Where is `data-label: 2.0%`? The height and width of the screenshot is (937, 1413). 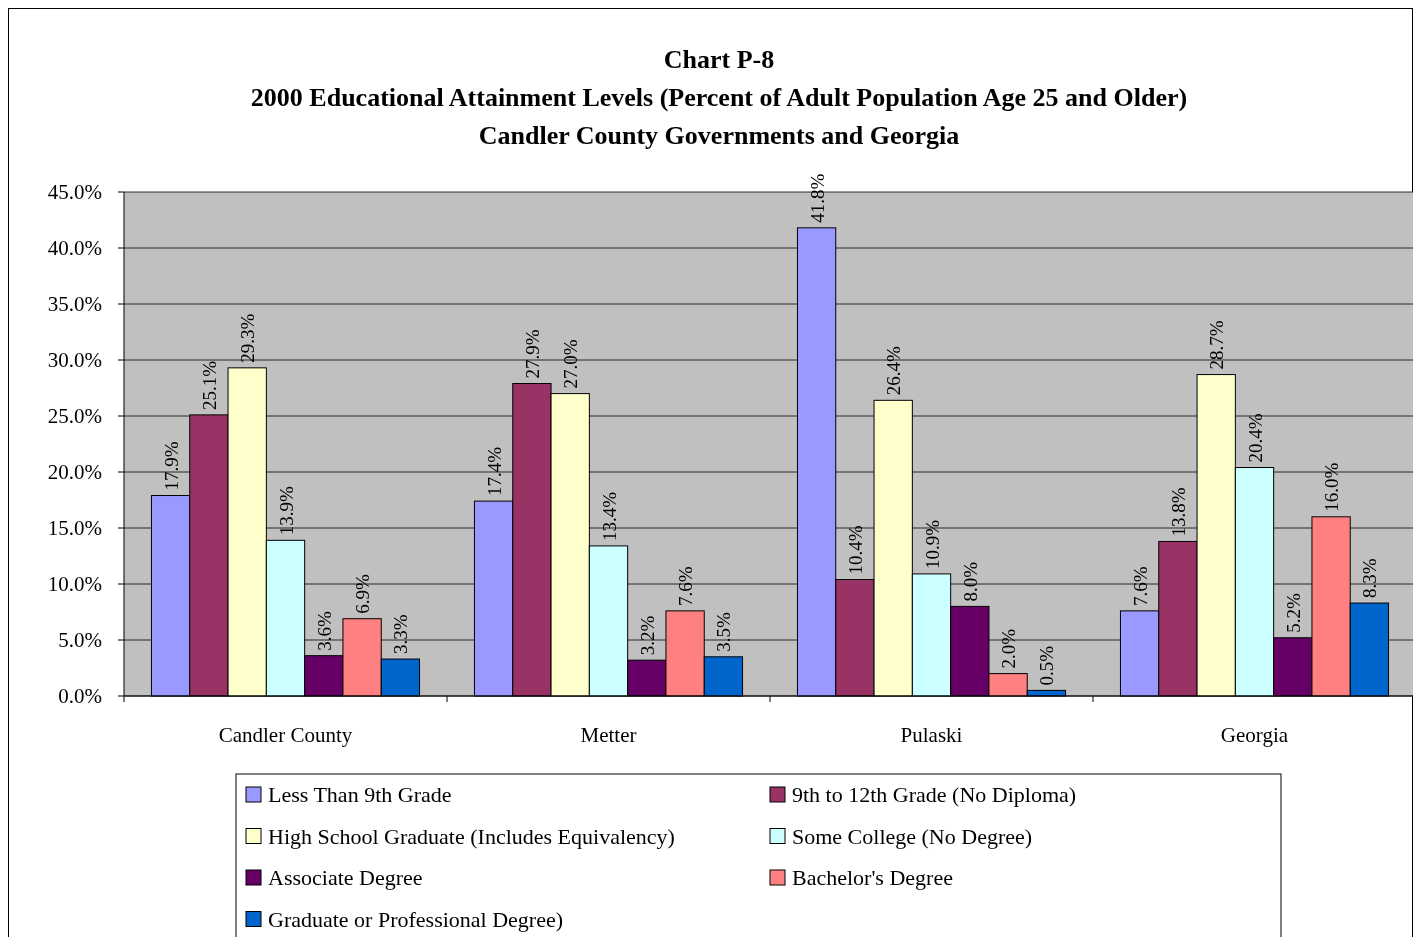 data-label: 2.0% is located at coordinates (1009, 648).